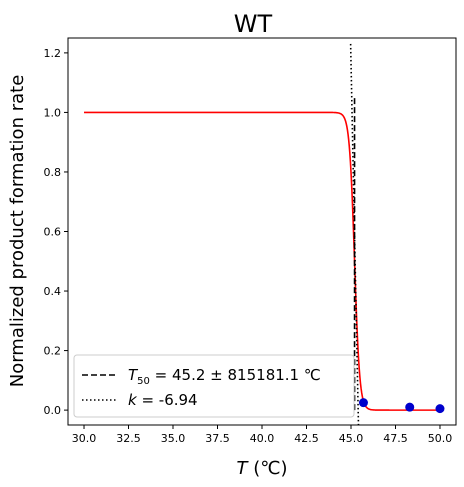  I want to click on y-tick-label: 0.4, so click(53, 291).